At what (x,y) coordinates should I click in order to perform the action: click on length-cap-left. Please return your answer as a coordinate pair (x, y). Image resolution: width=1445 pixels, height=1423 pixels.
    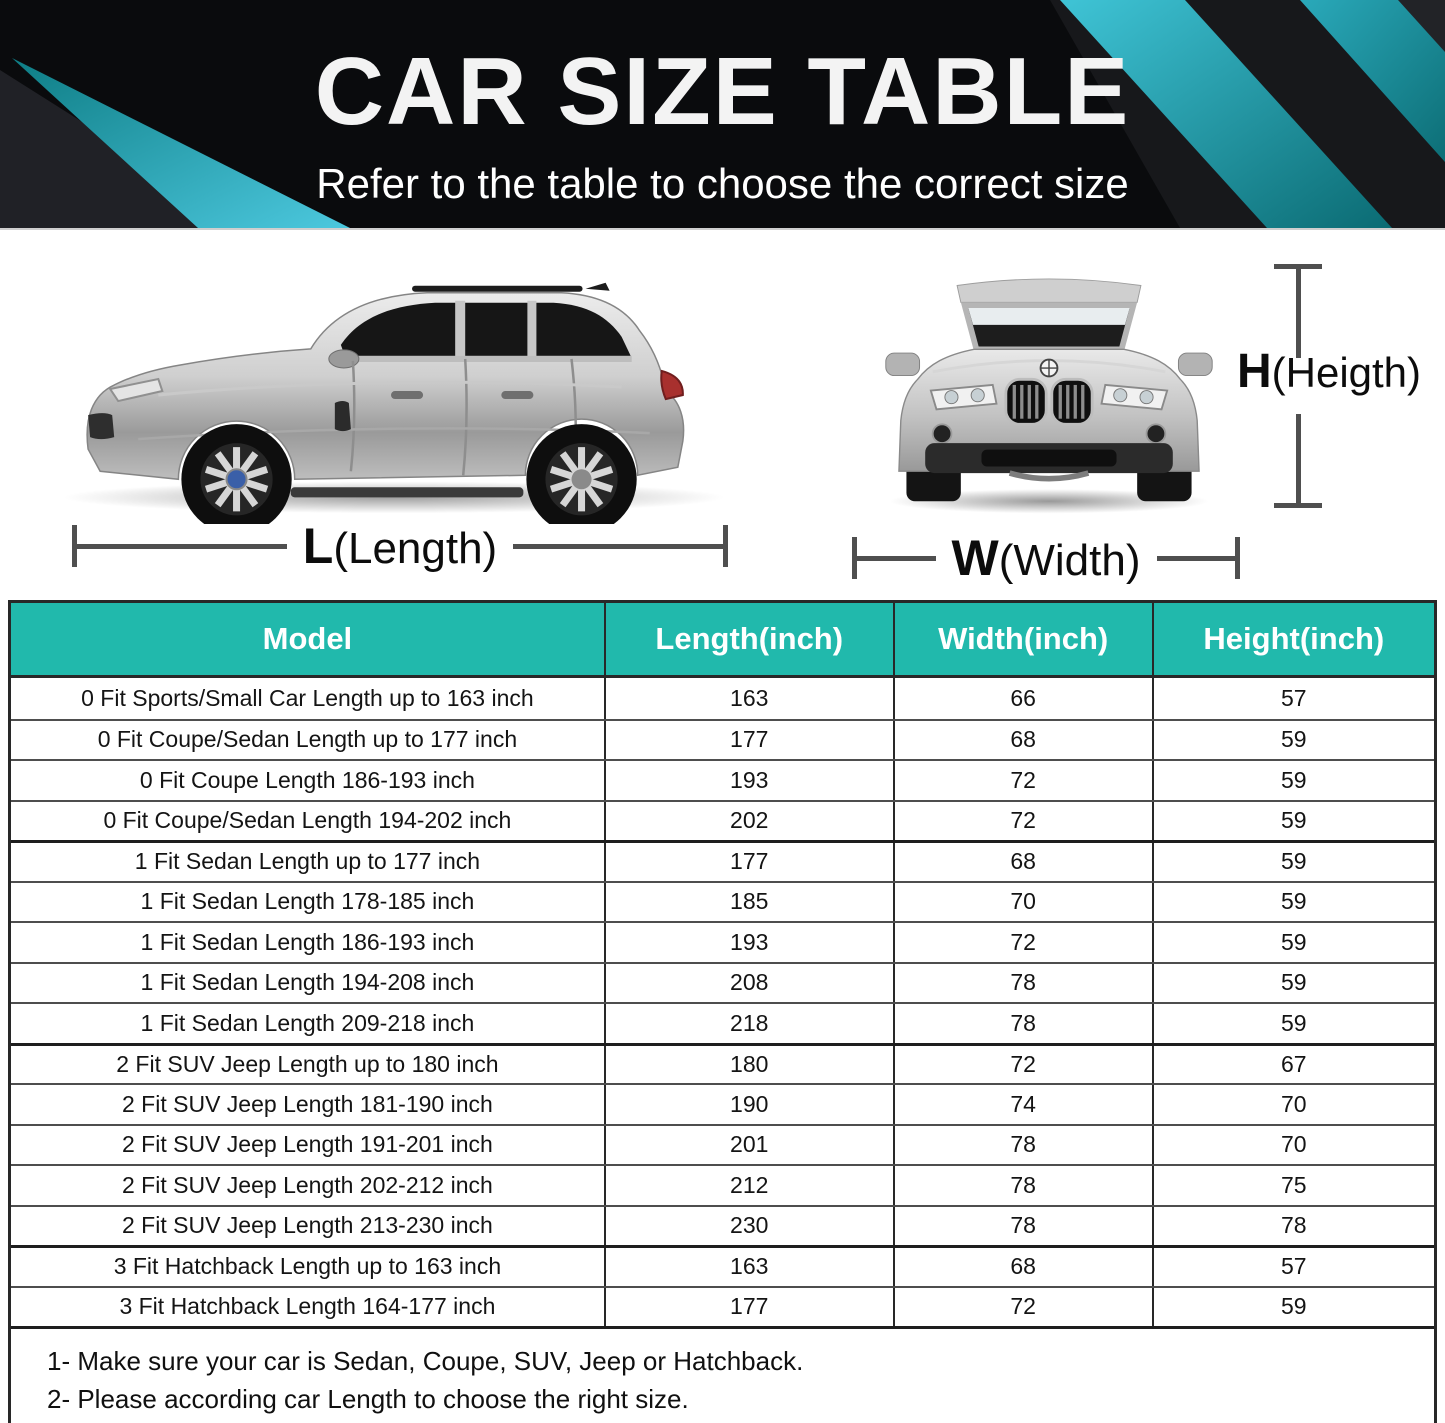
    Looking at the image, I should click on (74, 546).